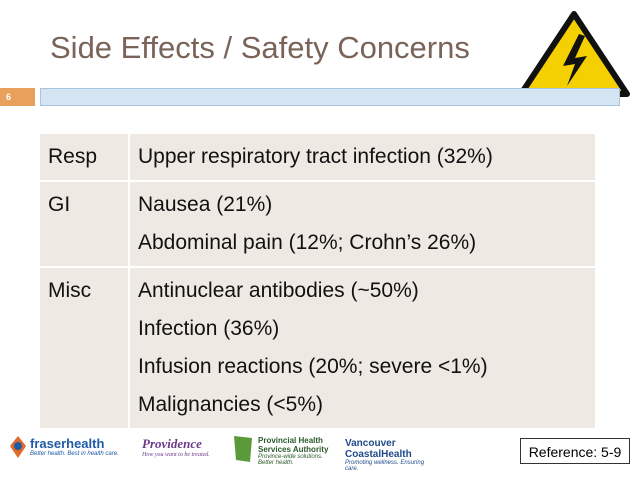  I want to click on row-label-text: Misc, so click(70, 290).